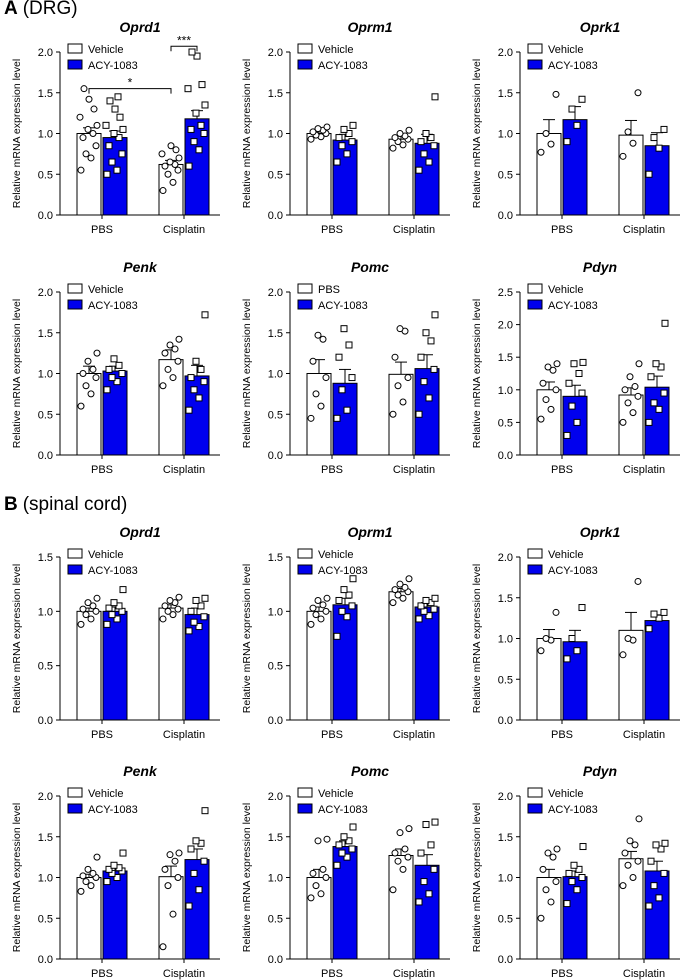  I want to click on significance-label: *, so click(130, 83).